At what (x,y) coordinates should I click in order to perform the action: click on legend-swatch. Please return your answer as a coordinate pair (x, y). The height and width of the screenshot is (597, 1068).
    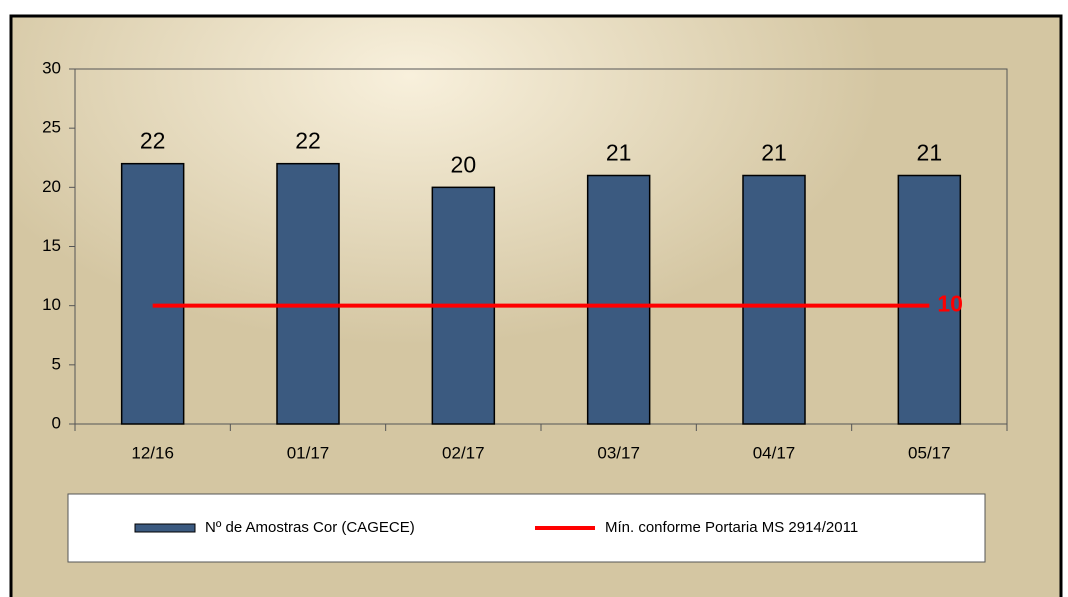
    Looking at the image, I should click on (165, 528).